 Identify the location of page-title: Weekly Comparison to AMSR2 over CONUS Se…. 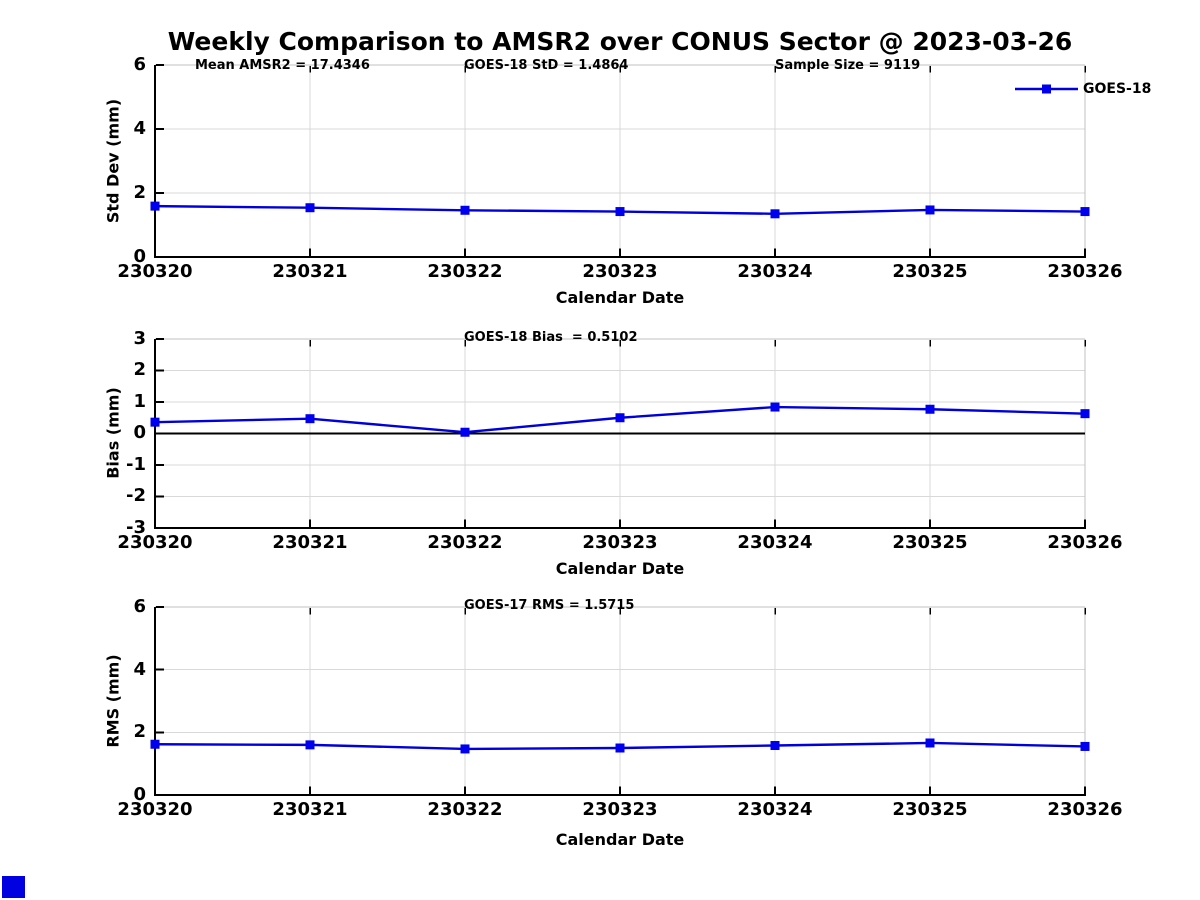
(620, 41).